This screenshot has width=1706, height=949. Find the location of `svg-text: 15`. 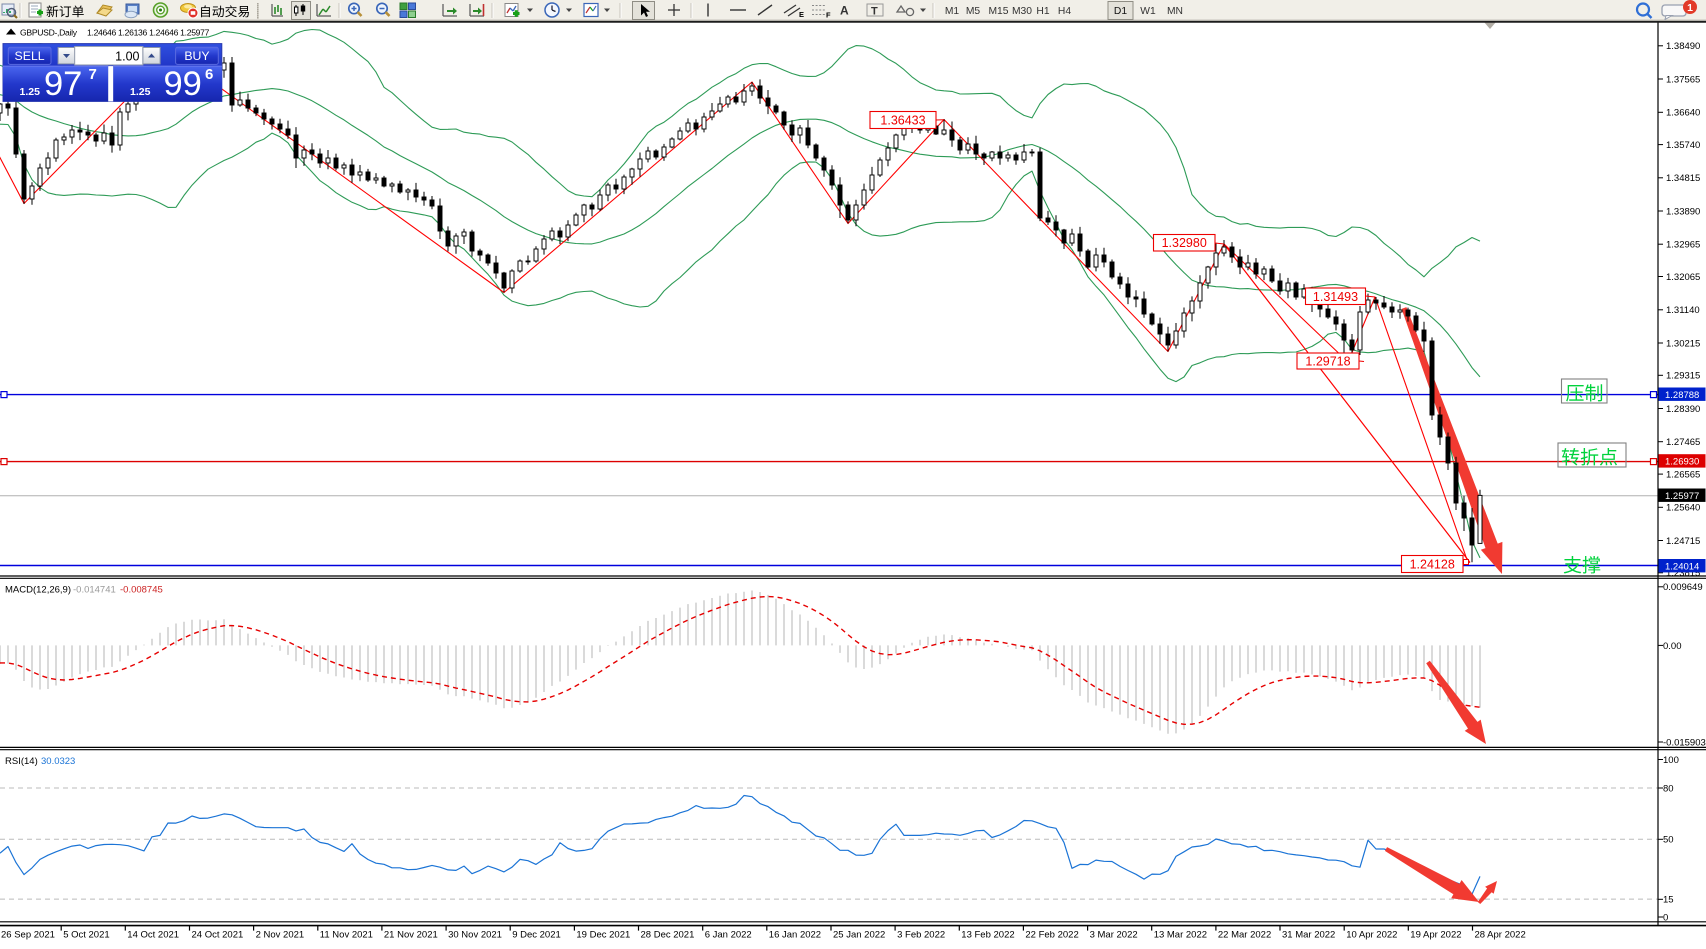

svg-text: 15 is located at coordinates (1668, 900).